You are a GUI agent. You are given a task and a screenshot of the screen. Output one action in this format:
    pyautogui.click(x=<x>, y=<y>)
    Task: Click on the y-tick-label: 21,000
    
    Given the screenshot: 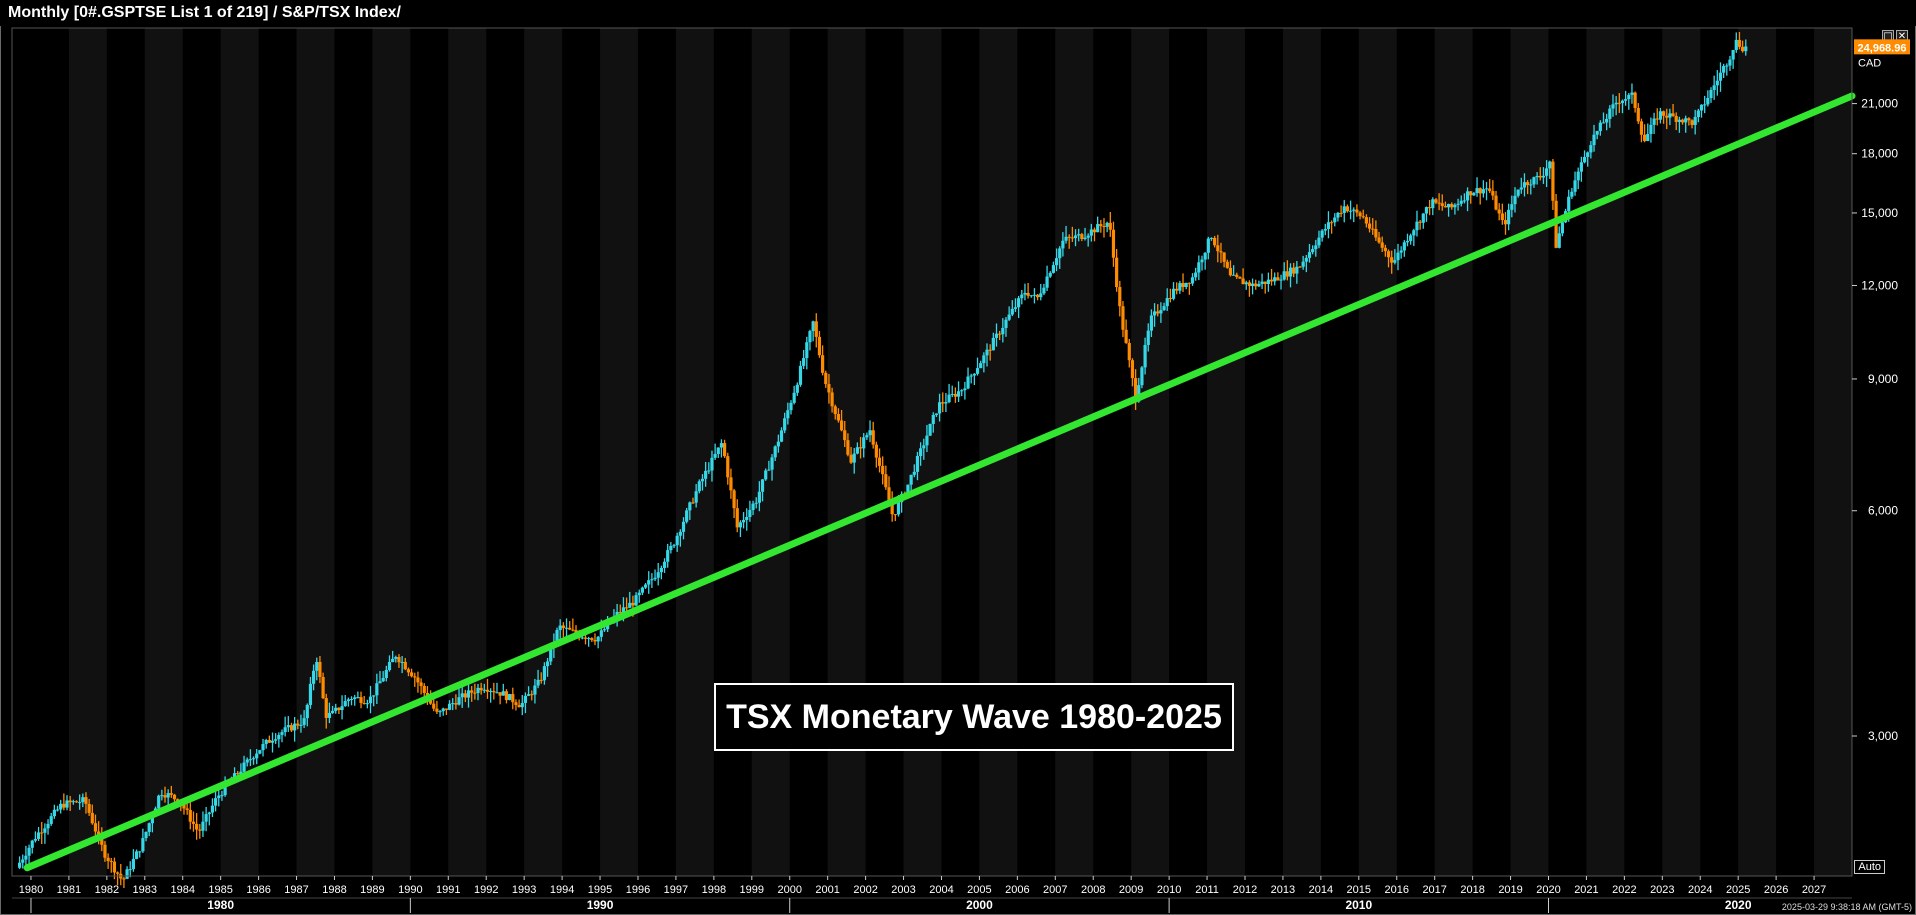 What is the action you would take?
    pyautogui.click(x=1879, y=104)
    